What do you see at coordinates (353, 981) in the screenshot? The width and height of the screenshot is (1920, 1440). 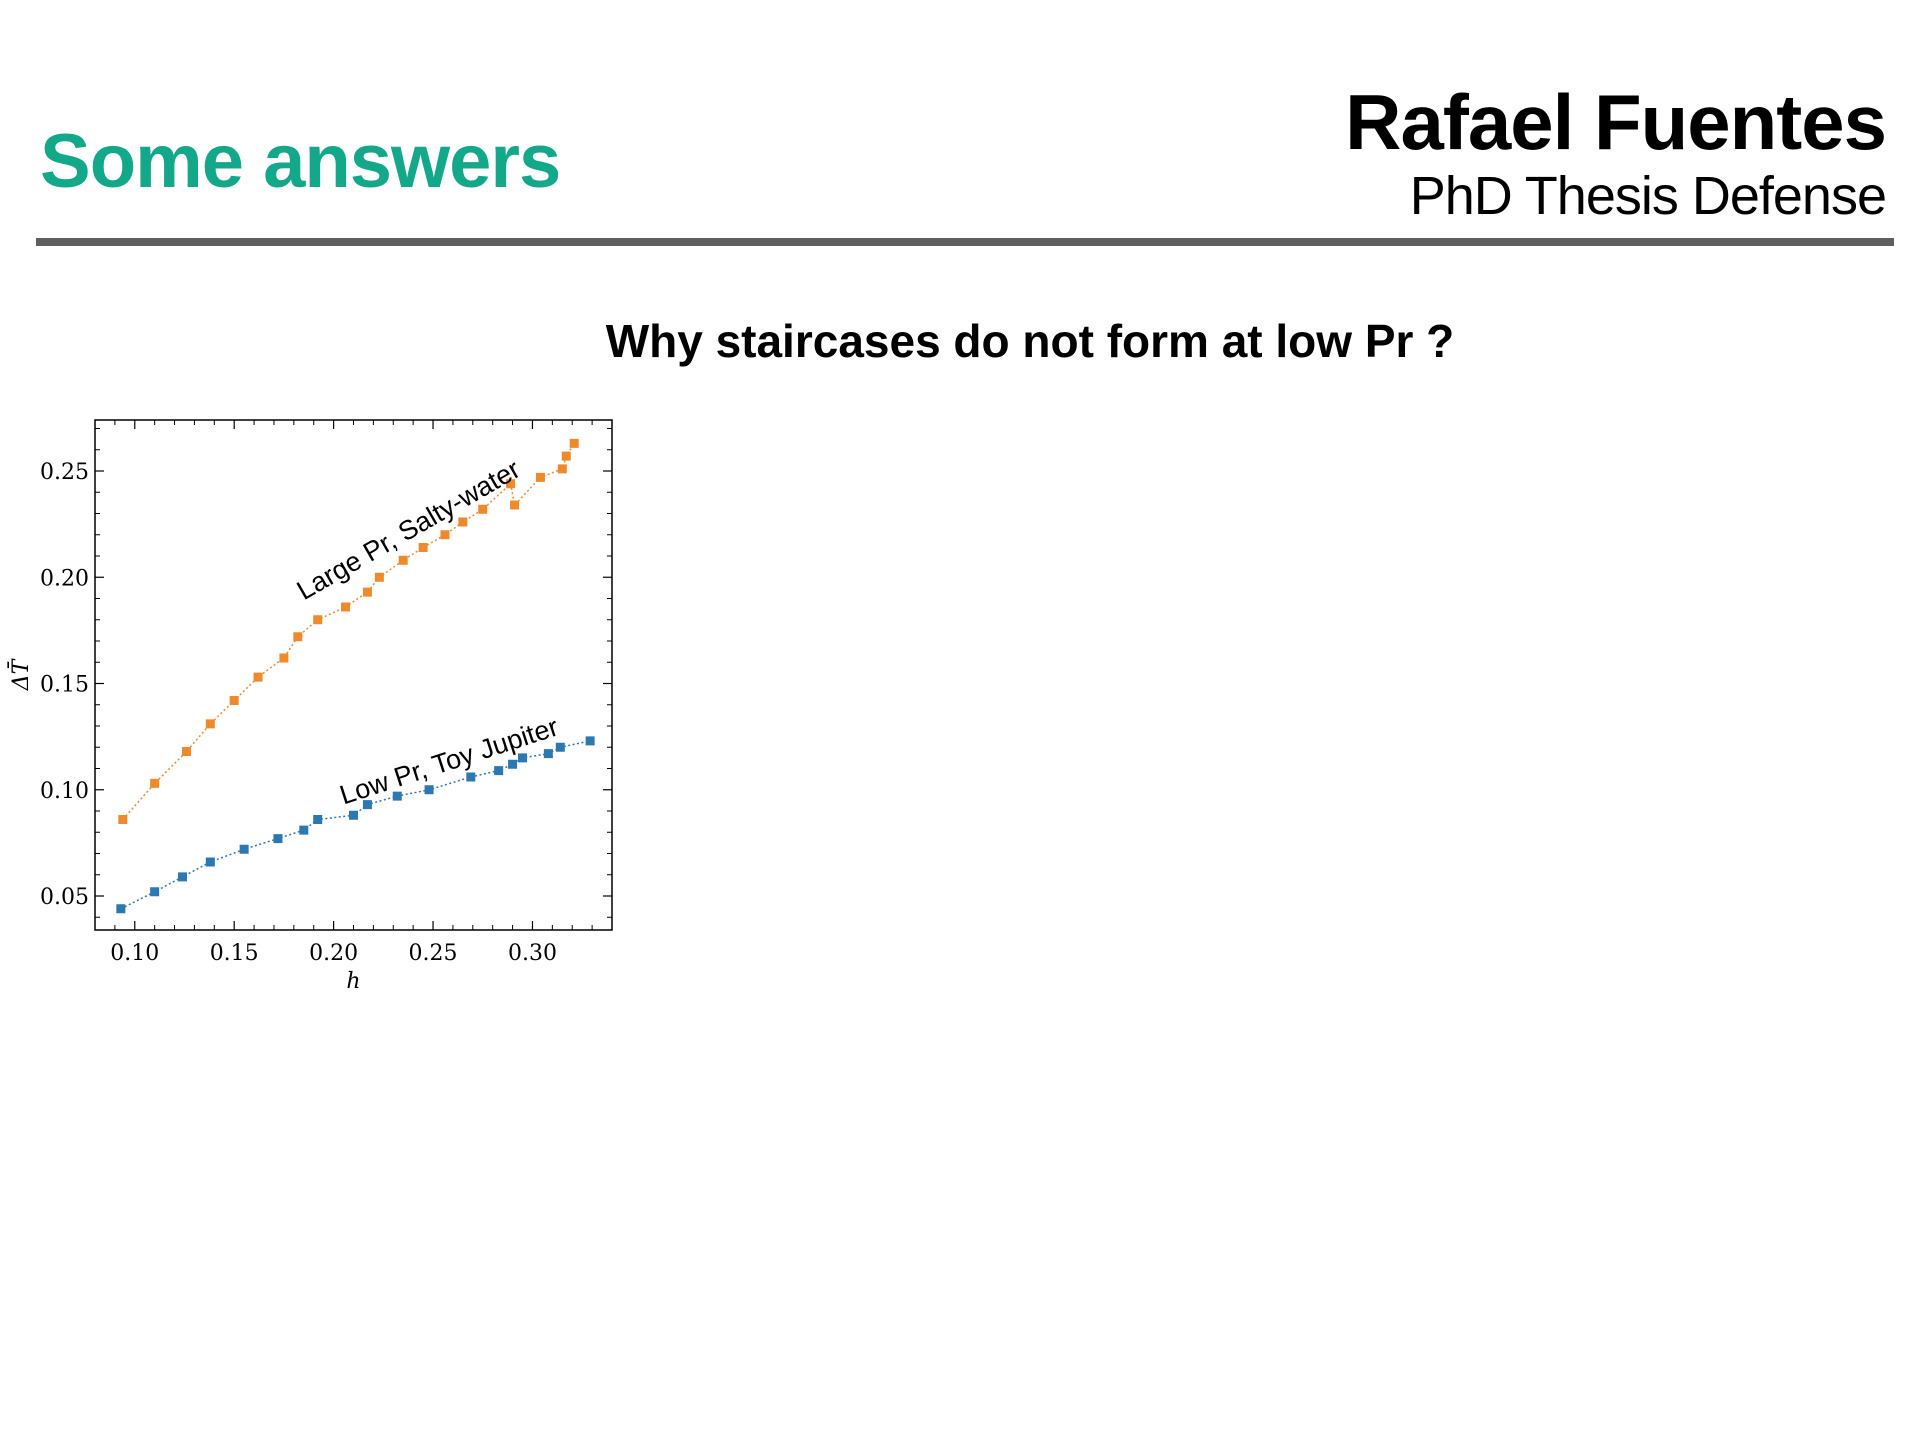 I see `x-axis-label: h` at bounding box center [353, 981].